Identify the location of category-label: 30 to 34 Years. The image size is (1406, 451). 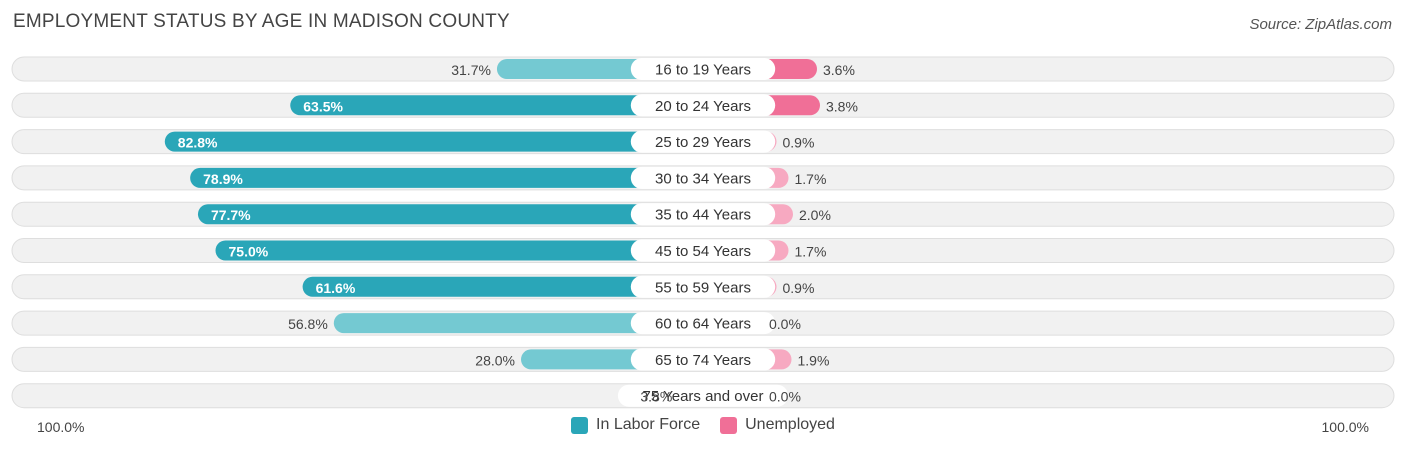
(703, 178).